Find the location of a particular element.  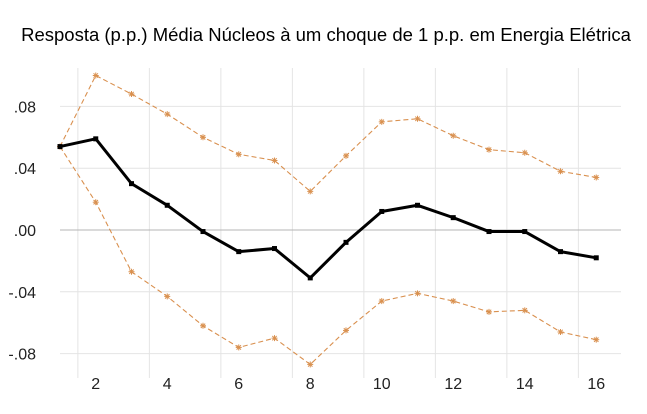

y-tick-label: .08 is located at coordinates (25, 107).